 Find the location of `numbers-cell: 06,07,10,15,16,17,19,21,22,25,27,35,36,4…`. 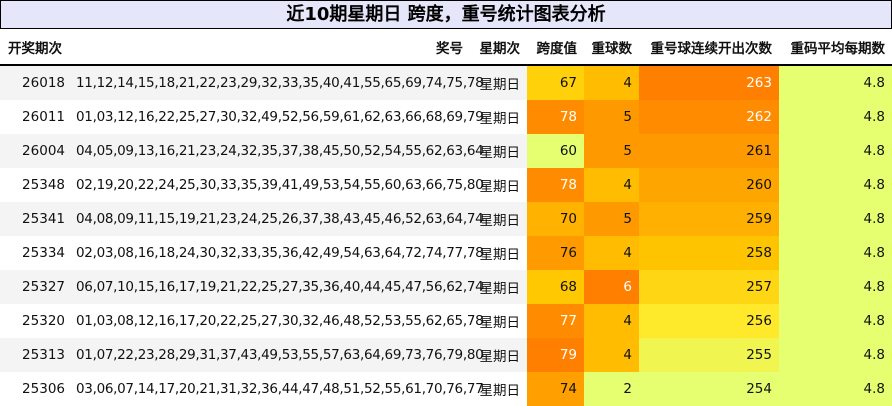

numbers-cell: 06,07,10,15,16,17,19,21,22,25,27,35,36,4… is located at coordinates (278, 287).